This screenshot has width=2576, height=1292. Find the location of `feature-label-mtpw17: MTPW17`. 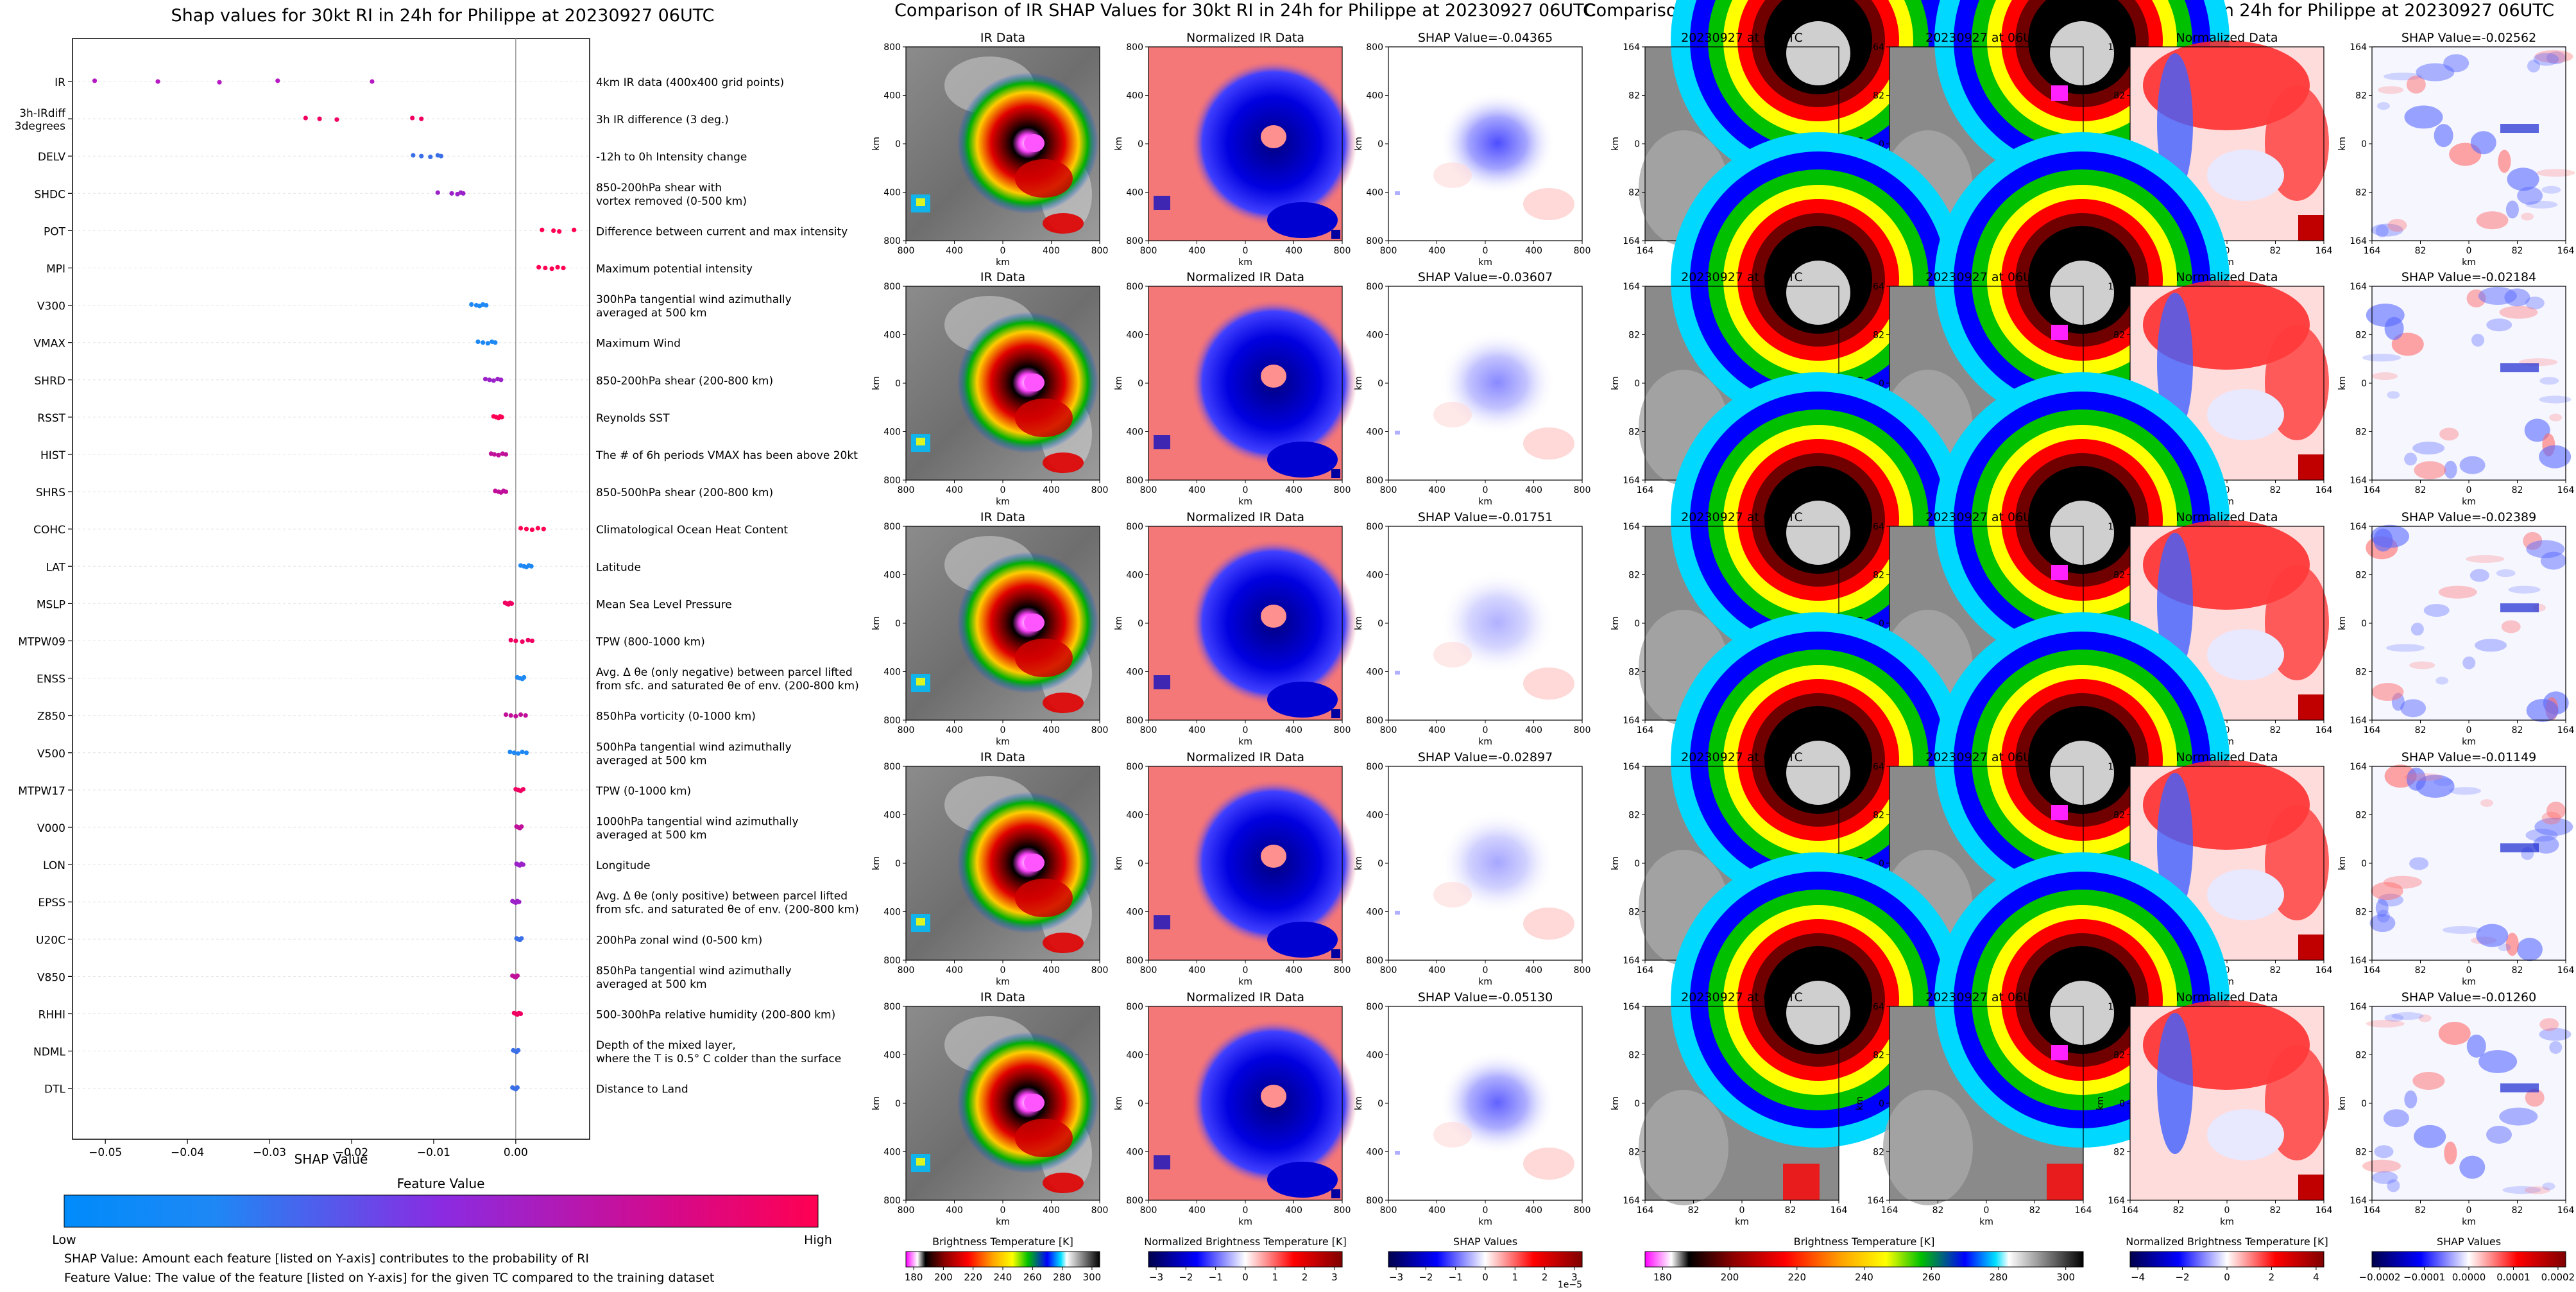

feature-label-mtpw17: MTPW17 is located at coordinates (41, 791).